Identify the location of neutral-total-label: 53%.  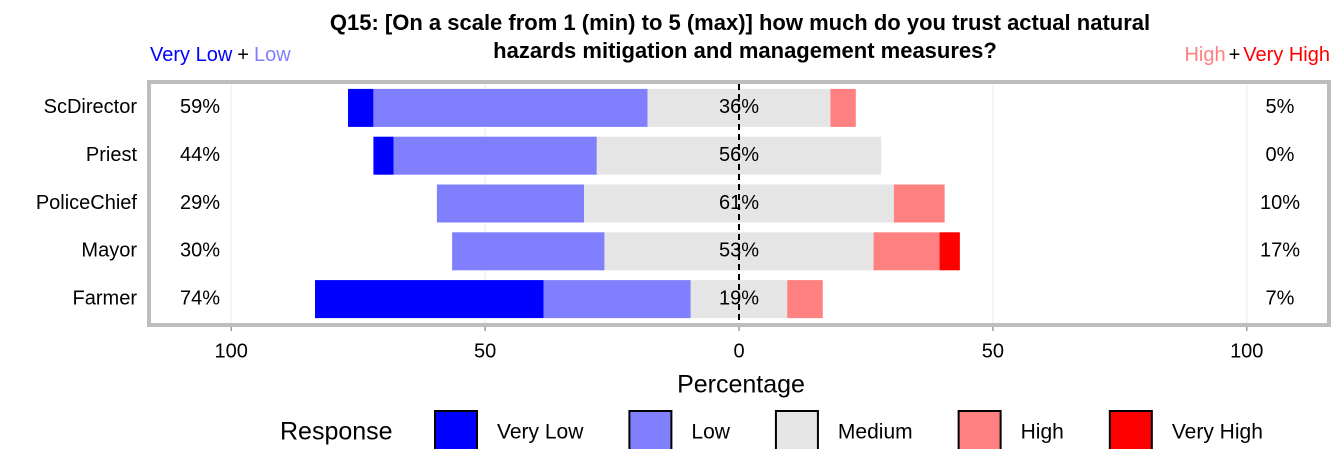
(739, 251).